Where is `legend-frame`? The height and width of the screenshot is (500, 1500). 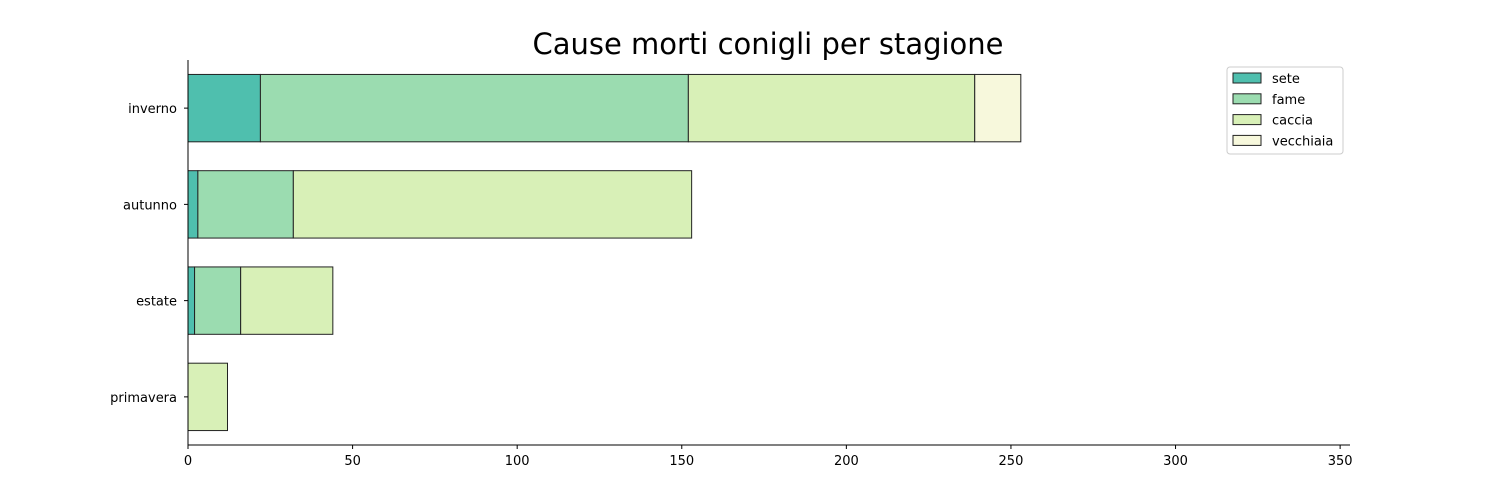 legend-frame is located at coordinates (1285, 110).